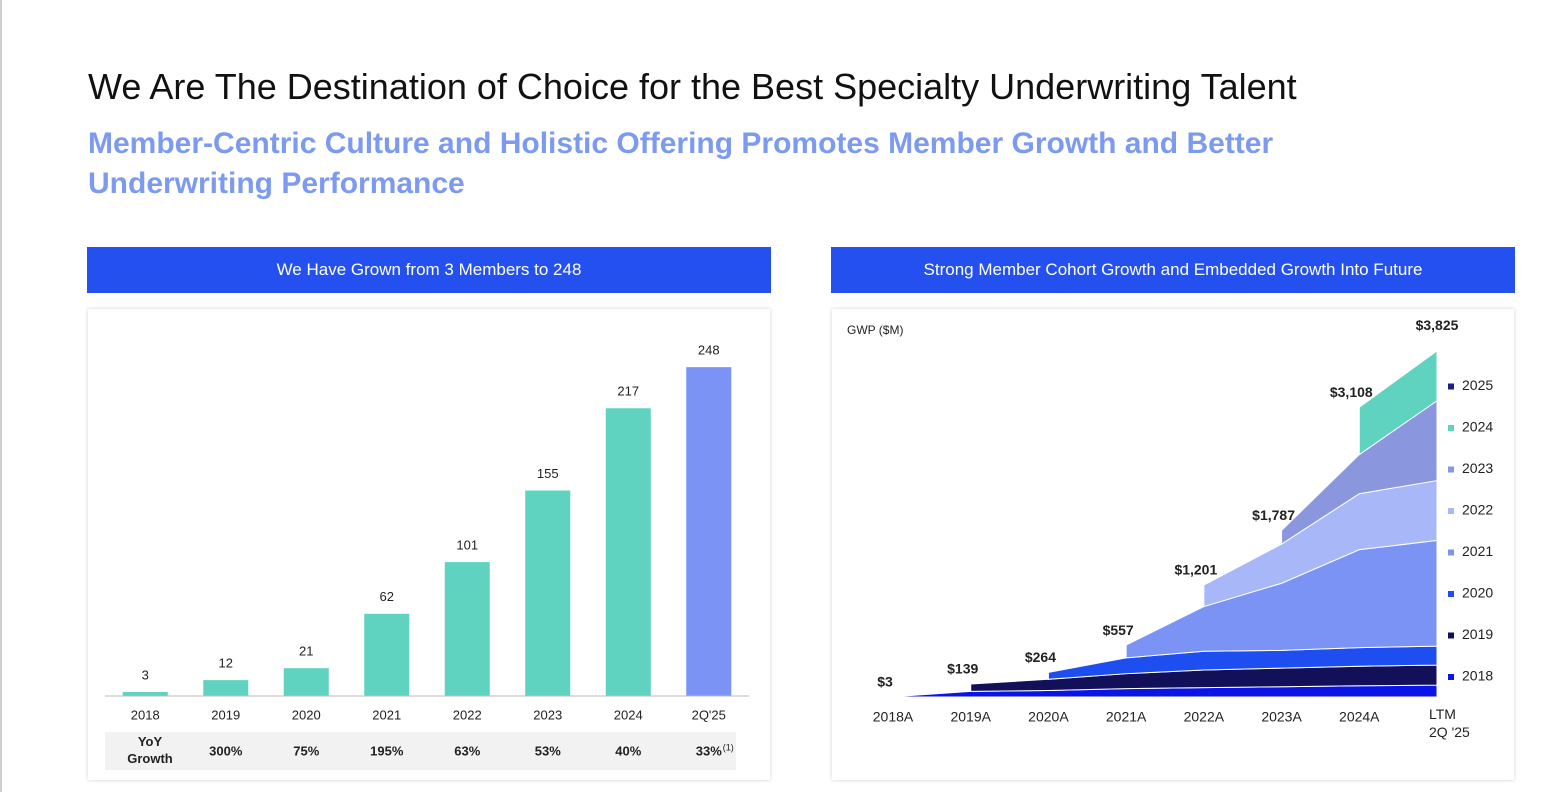 Image resolution: width=1557 pixels, height=792 pixels. What do you see at coordinates (1477, 676) in the screenshot?
I see `legend-label: 2018` at bounding box center [1477, 676].